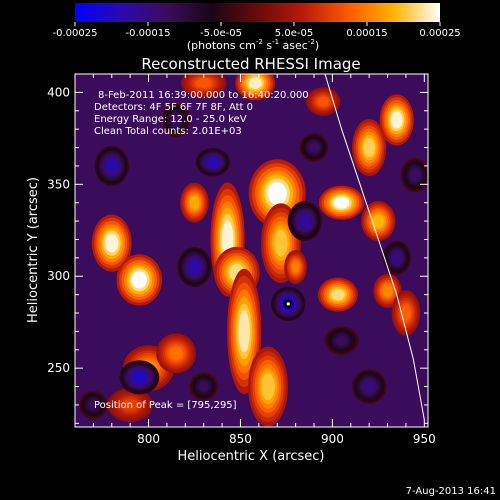 The width and height of the screenshot is (500, 500). What do you see at coordinates (148, 33) in the screenshot?
I see `colorbar-tick-label: -0.00015` at bounding box center [148, 33].